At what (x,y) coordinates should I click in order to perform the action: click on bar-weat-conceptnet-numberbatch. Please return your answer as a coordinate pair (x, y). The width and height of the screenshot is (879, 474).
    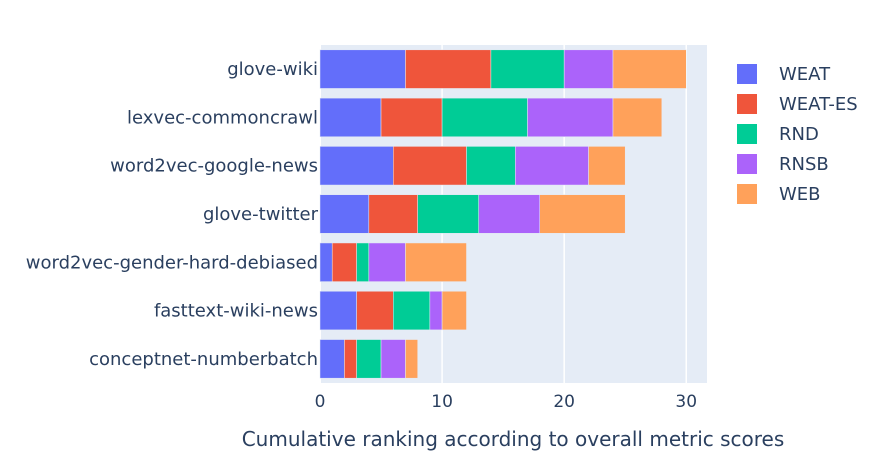
    Looking at the image, I should click on (332, 359).